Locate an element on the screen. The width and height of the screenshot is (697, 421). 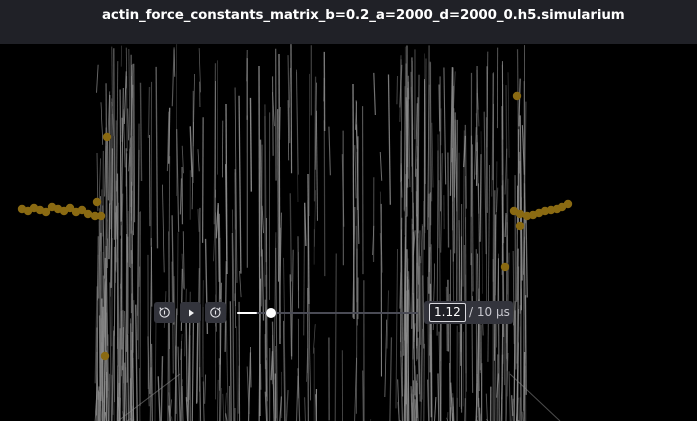
play-button is located at coordinates (190, 312).